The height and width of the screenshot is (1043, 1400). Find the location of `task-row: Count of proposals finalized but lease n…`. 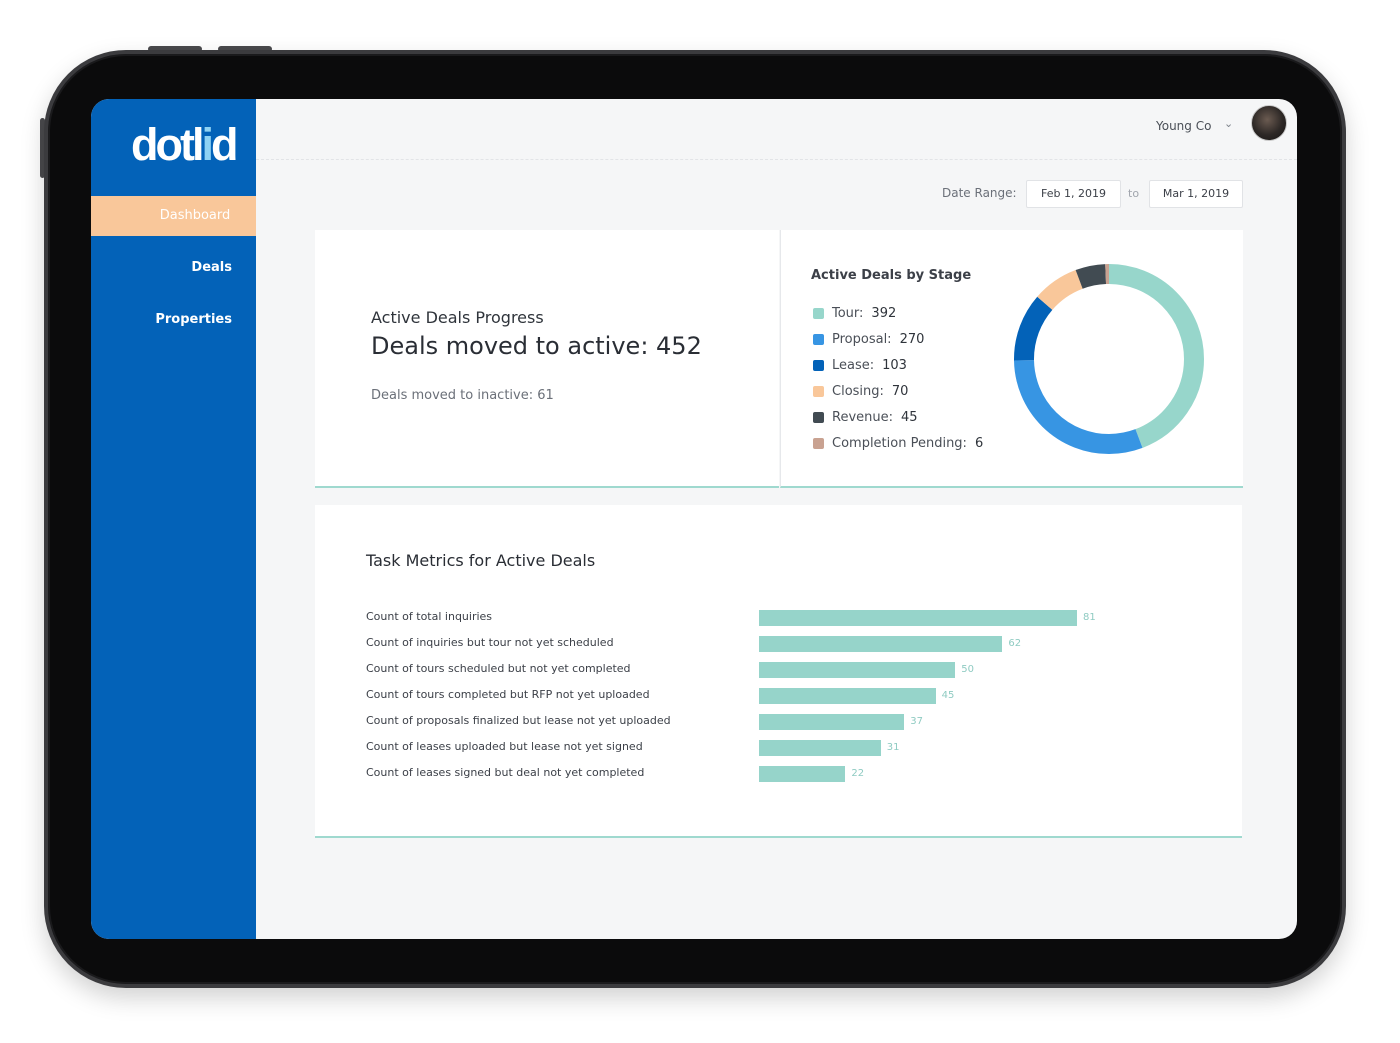

task-row: Count of proposals finalized but lease n… is located at coordinates (796, 723).